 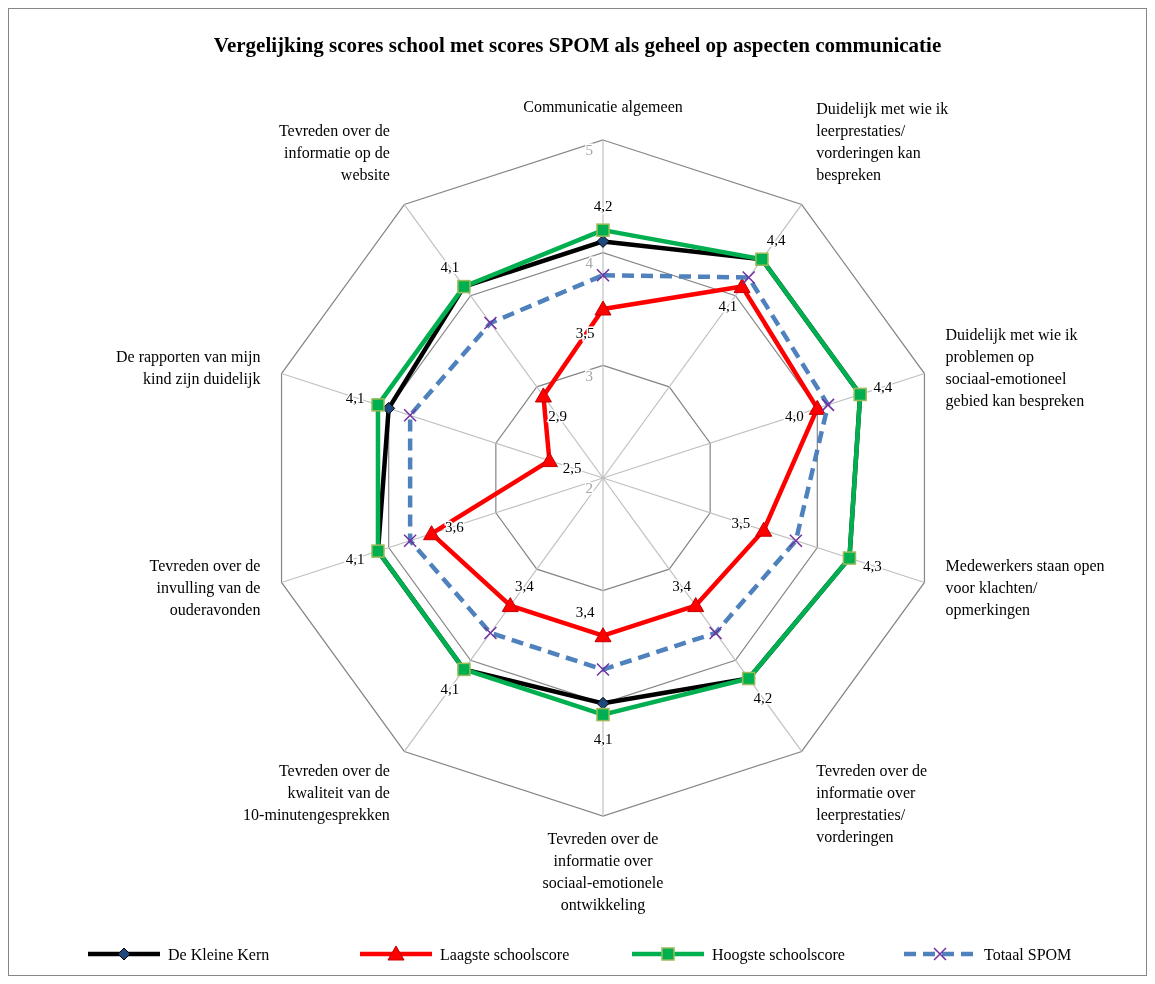 I want to click on chart-title: Vergelijking scores school met scores SPOM als geheel op aspecten communicatie, so click(x=577, y=45).